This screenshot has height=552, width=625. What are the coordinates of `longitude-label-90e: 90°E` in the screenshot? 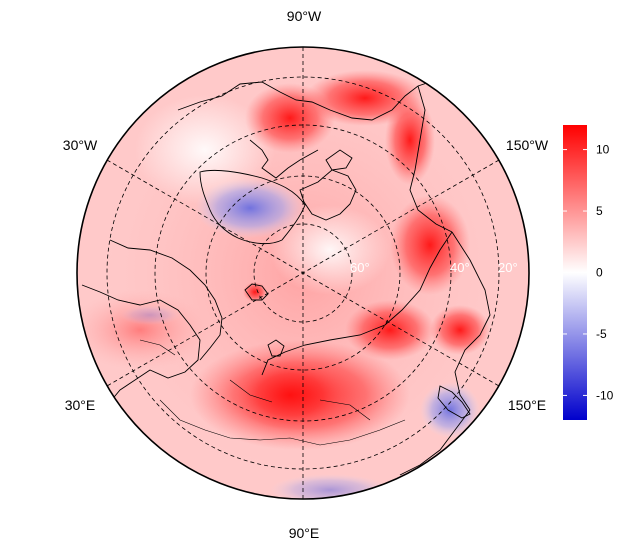 It's located at (304, 533).